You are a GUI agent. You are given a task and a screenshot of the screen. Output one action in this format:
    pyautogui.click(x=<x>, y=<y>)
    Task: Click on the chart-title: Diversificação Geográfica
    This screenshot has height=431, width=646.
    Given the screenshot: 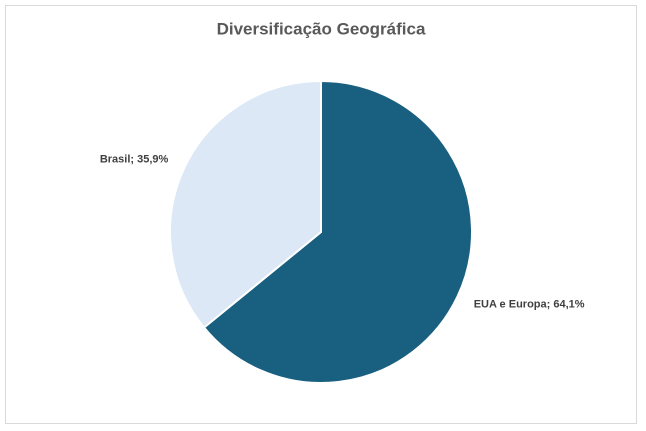 What is the action you would take?
    pyautogui.click(x=321, y=28)
    